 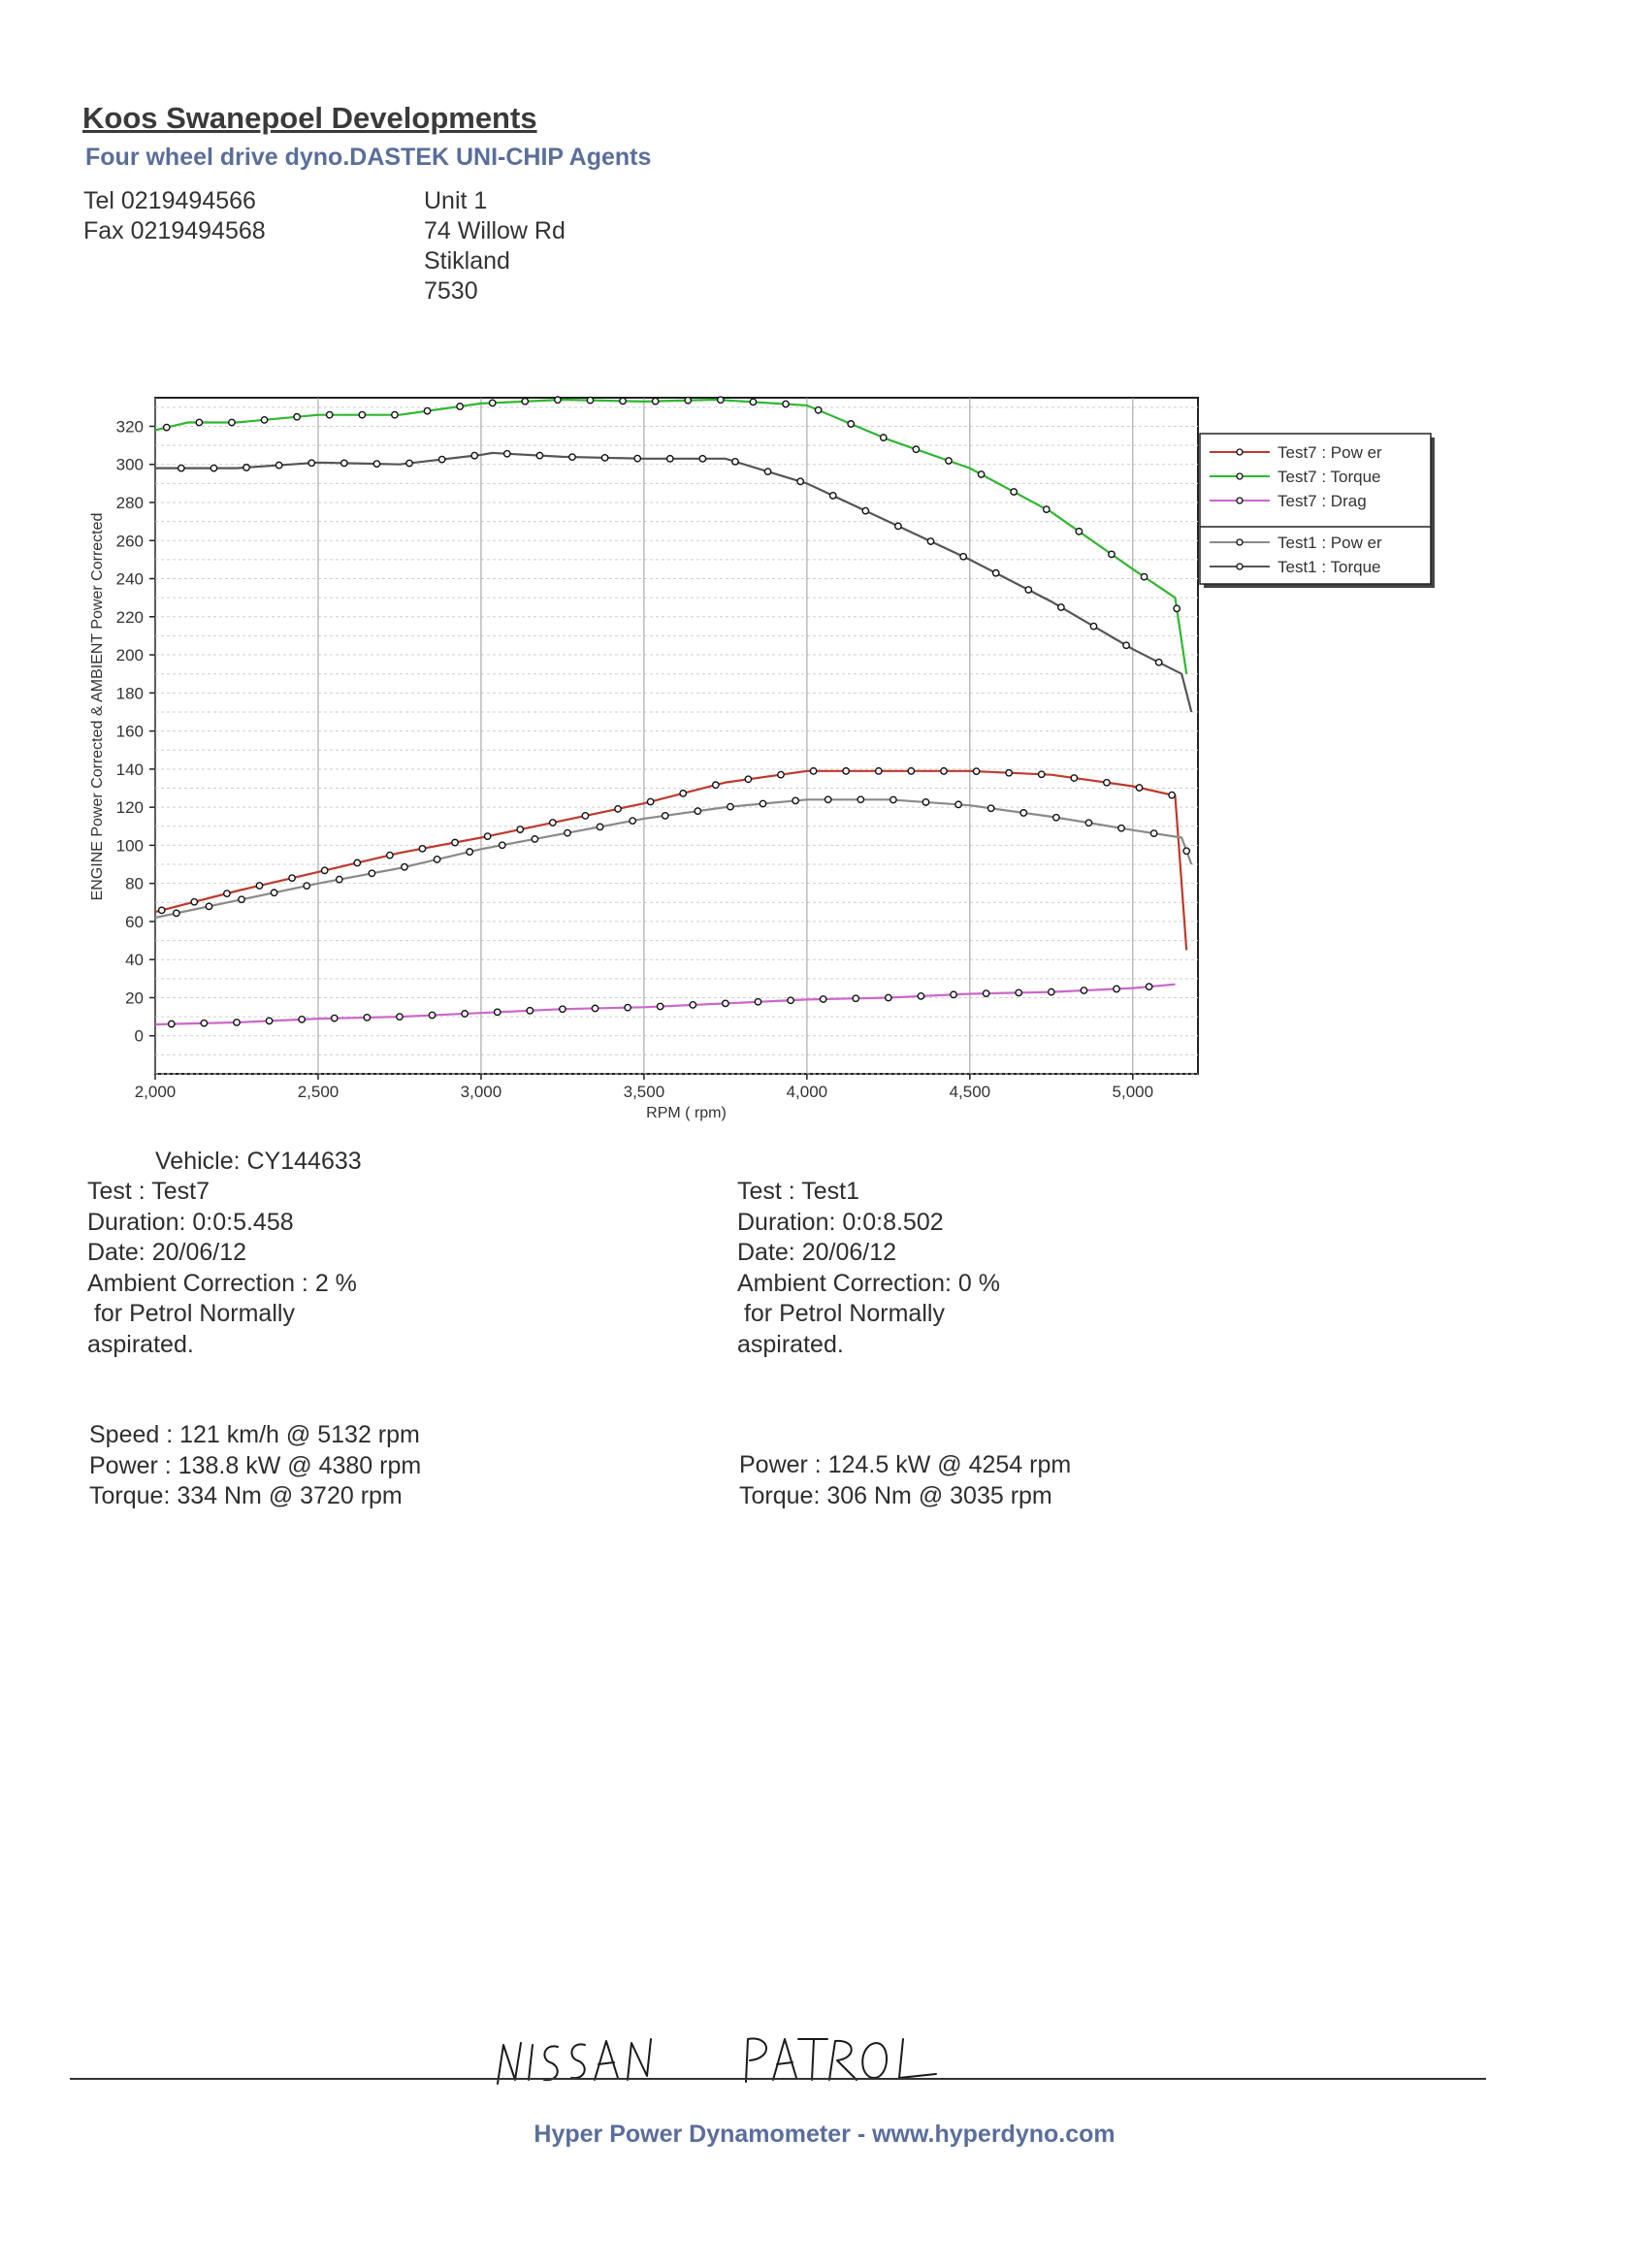 What do you see at coordinates (1328, 477) in the screenshot?
I see `legend-label: Test7 : Torque` at bounding box center [1328, 477].